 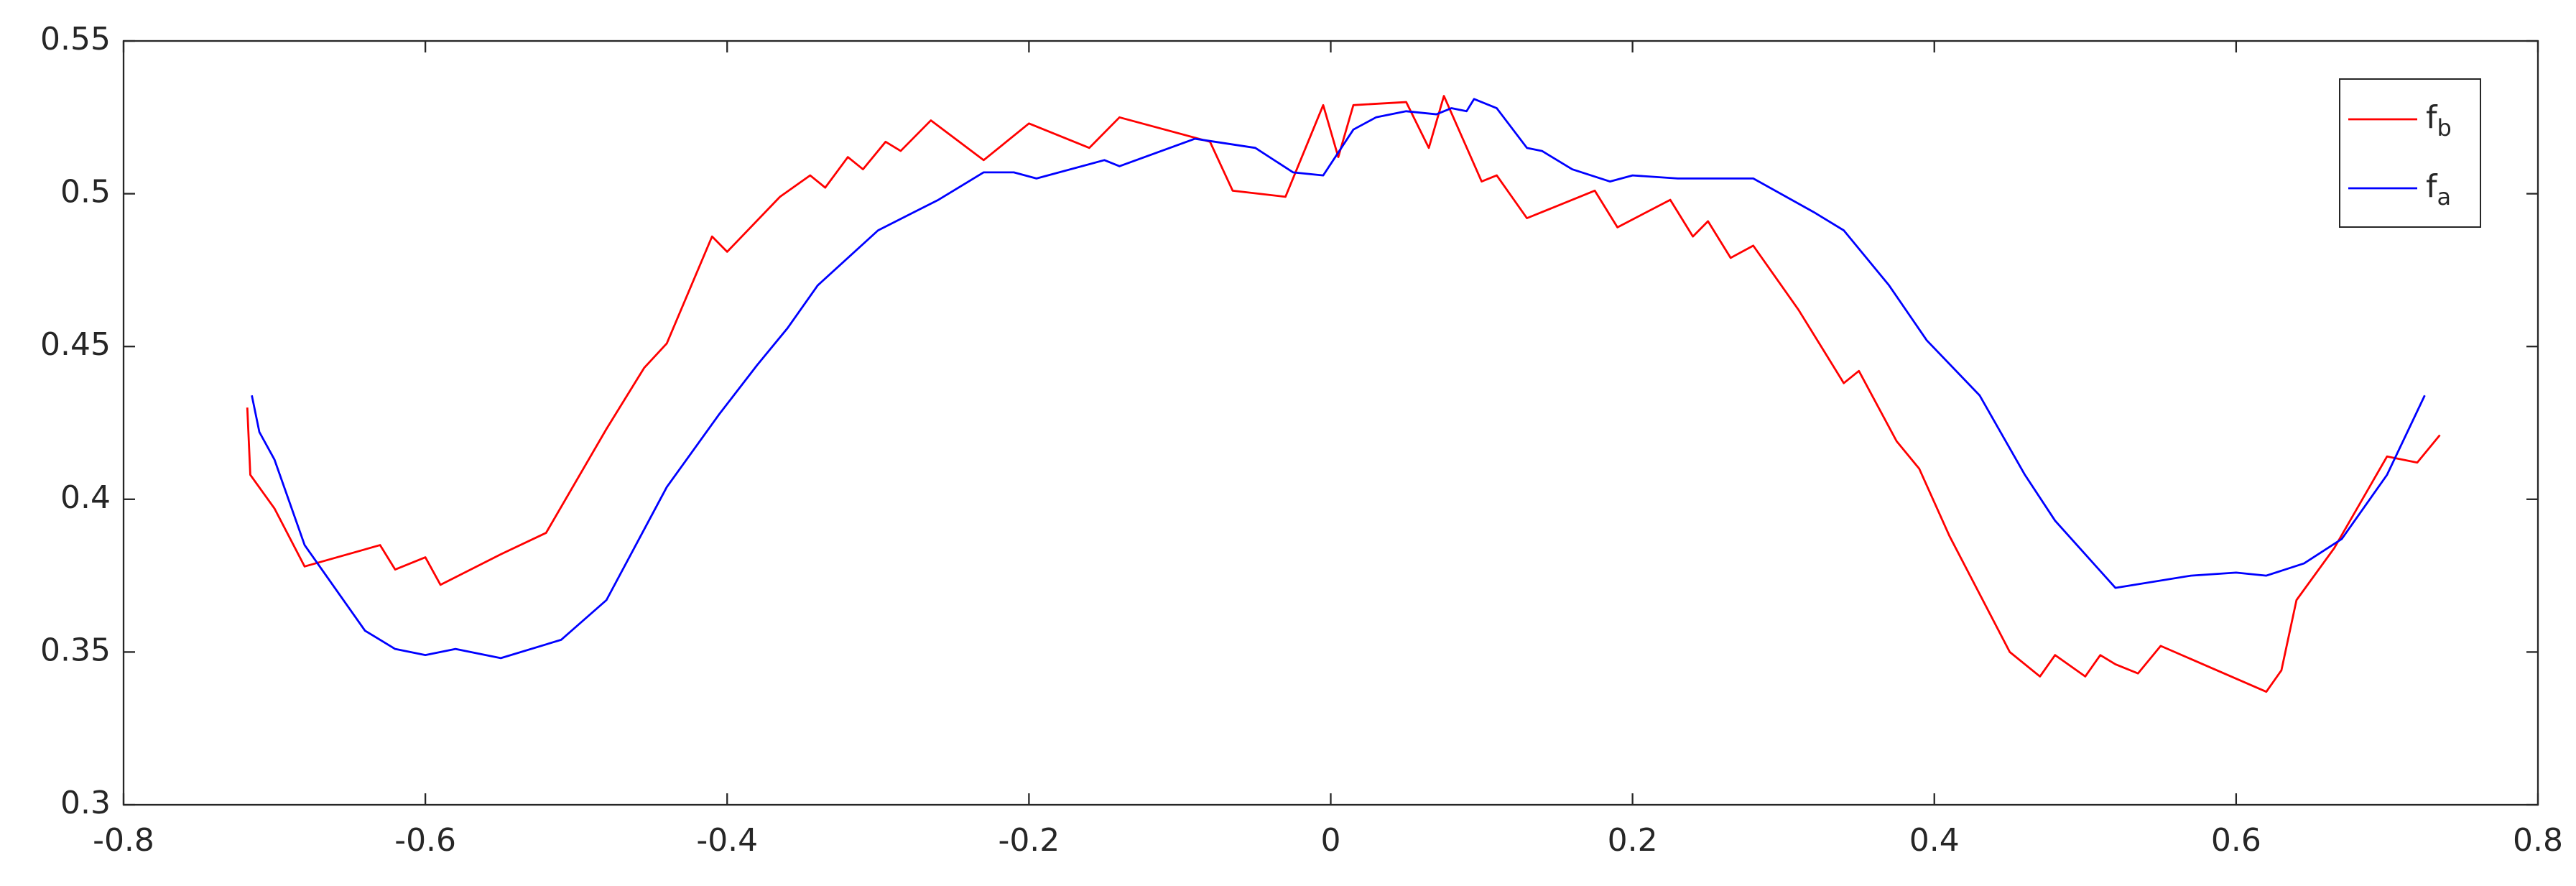 I want to click on x-tick-label: 0.4, so click(x=1934, y=840).